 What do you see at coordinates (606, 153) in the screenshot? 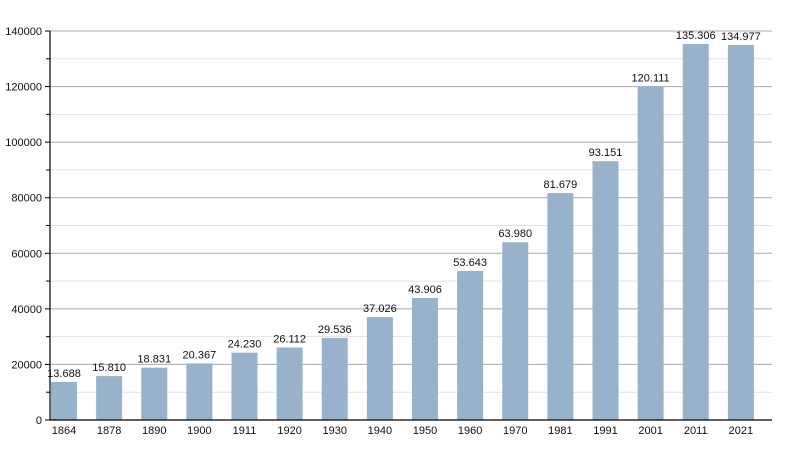
I see `bar-value-label: 93.151` at bounding box center [606, 153].